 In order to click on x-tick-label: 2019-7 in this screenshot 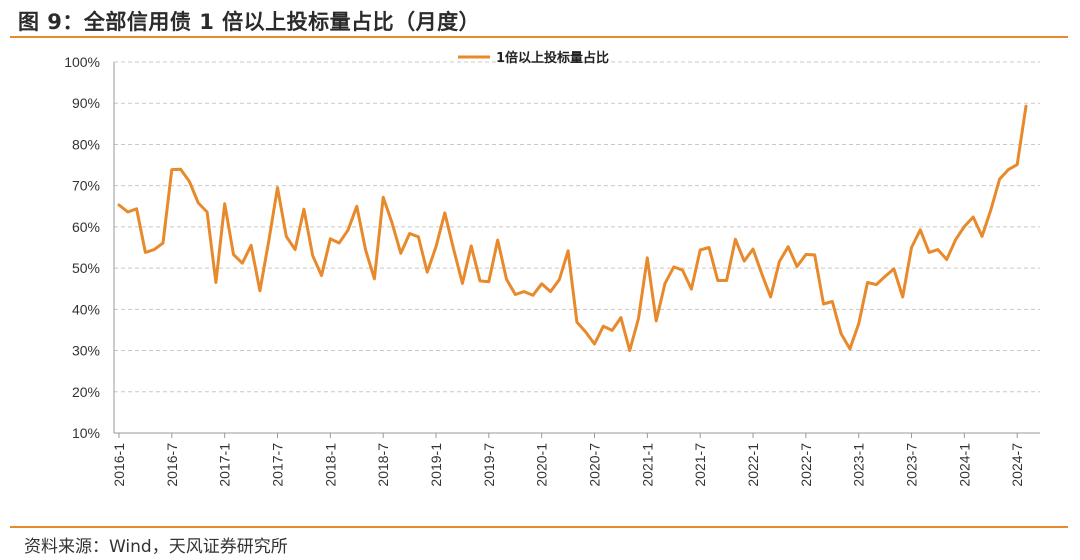, I will do `click(489, 465)`.